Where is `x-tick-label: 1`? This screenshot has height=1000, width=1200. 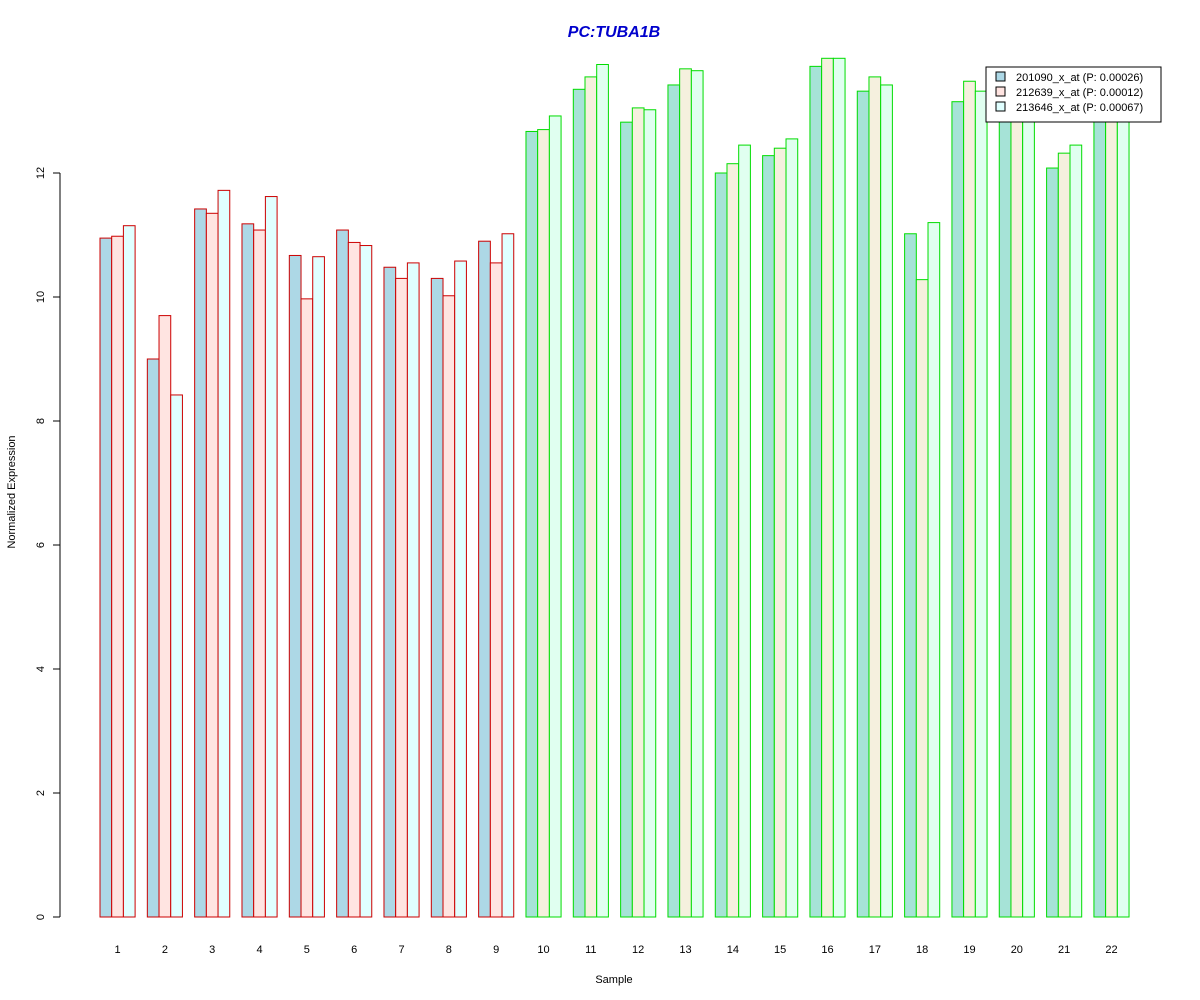 x-tick-label: 1 is located at coordinates (117, 950).